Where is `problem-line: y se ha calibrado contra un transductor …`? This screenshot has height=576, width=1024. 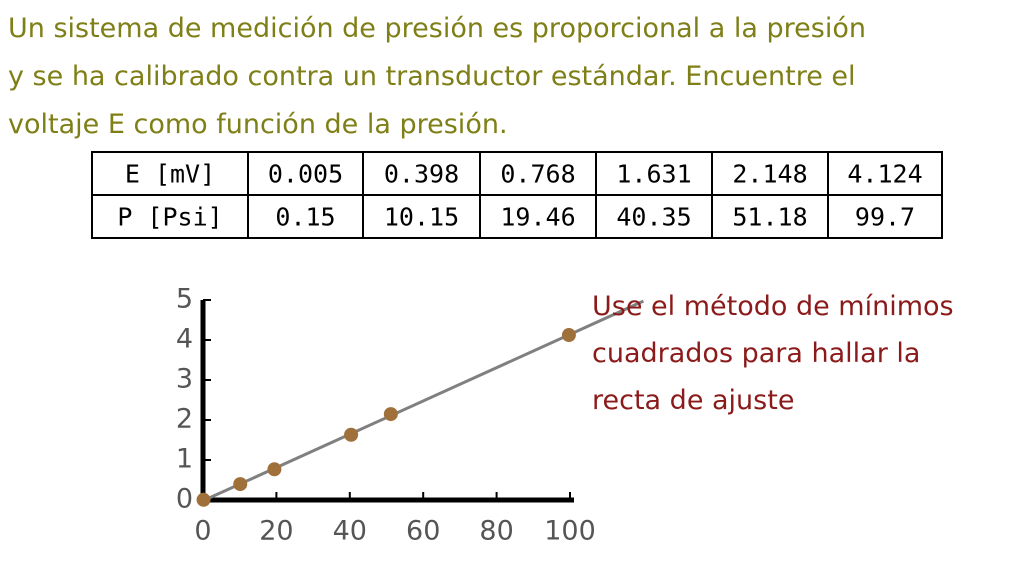
problem-line: y se ha calibrado contra un transductor … is located at coordinates (432, 76).